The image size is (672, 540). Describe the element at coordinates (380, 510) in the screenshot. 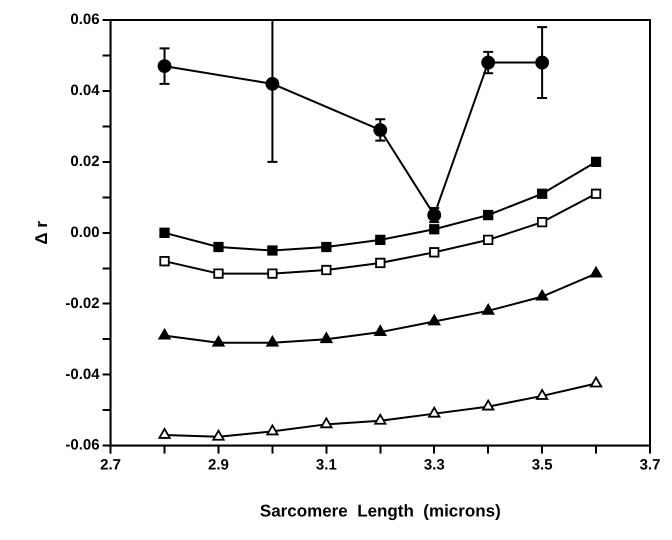

I see `x-axis-title: Sarcomere Length (microns)` at that location.